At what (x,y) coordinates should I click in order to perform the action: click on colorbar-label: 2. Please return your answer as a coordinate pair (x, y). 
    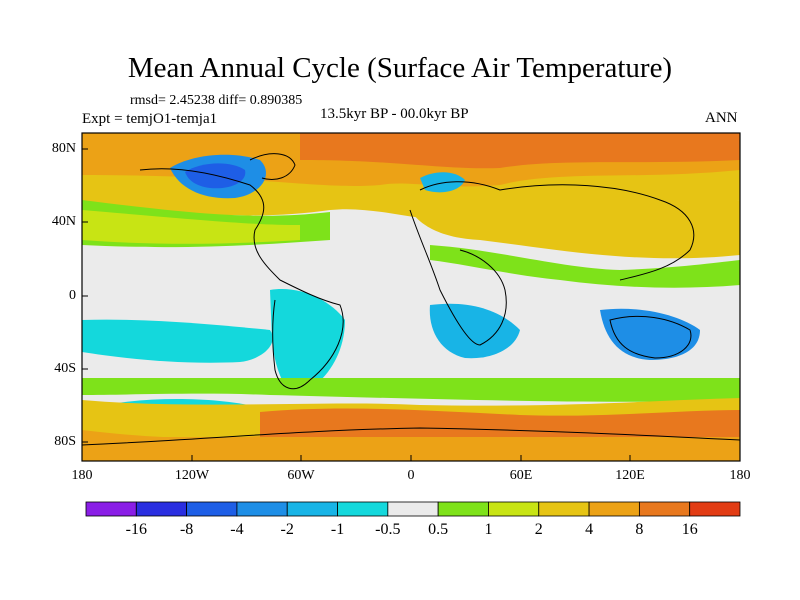
    Looking at the image, I should click on (538, 529).